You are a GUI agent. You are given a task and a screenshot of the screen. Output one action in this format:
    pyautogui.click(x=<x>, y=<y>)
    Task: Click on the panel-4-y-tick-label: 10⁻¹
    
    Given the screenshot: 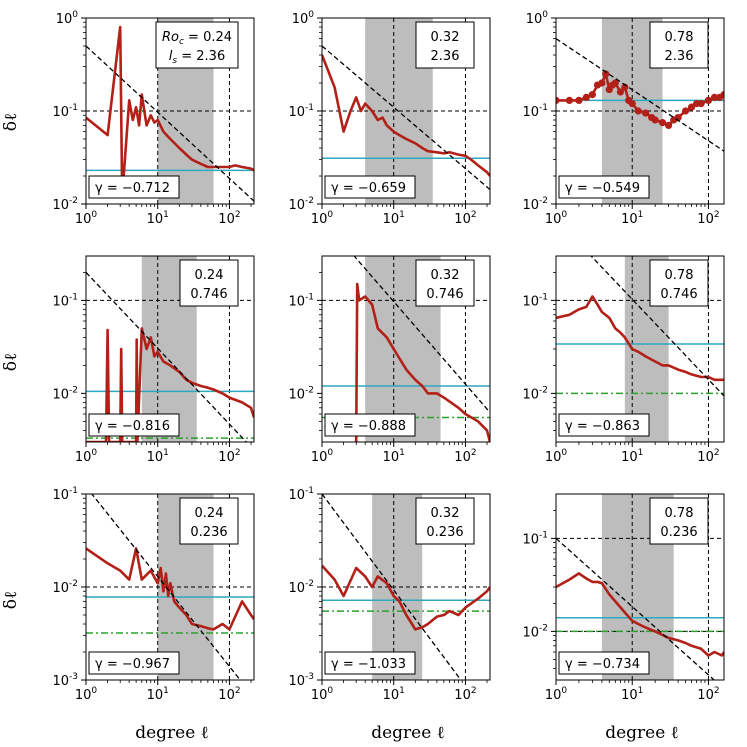 What is the action you would take?
    pyautogui.click(x=65, y=300)
    